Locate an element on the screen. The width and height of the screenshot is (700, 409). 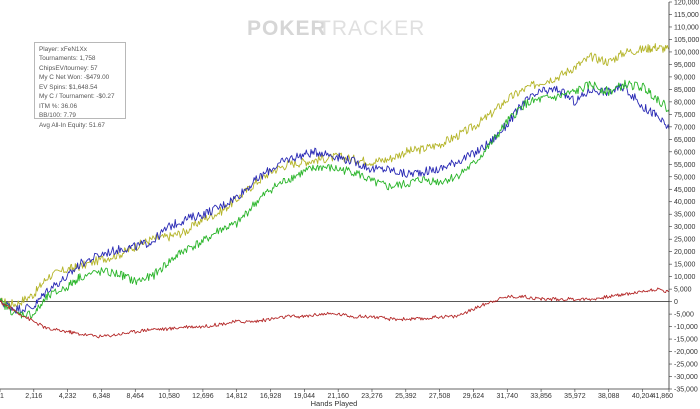
y-tick-label: 85,000 is located at coordinates (685, 90).